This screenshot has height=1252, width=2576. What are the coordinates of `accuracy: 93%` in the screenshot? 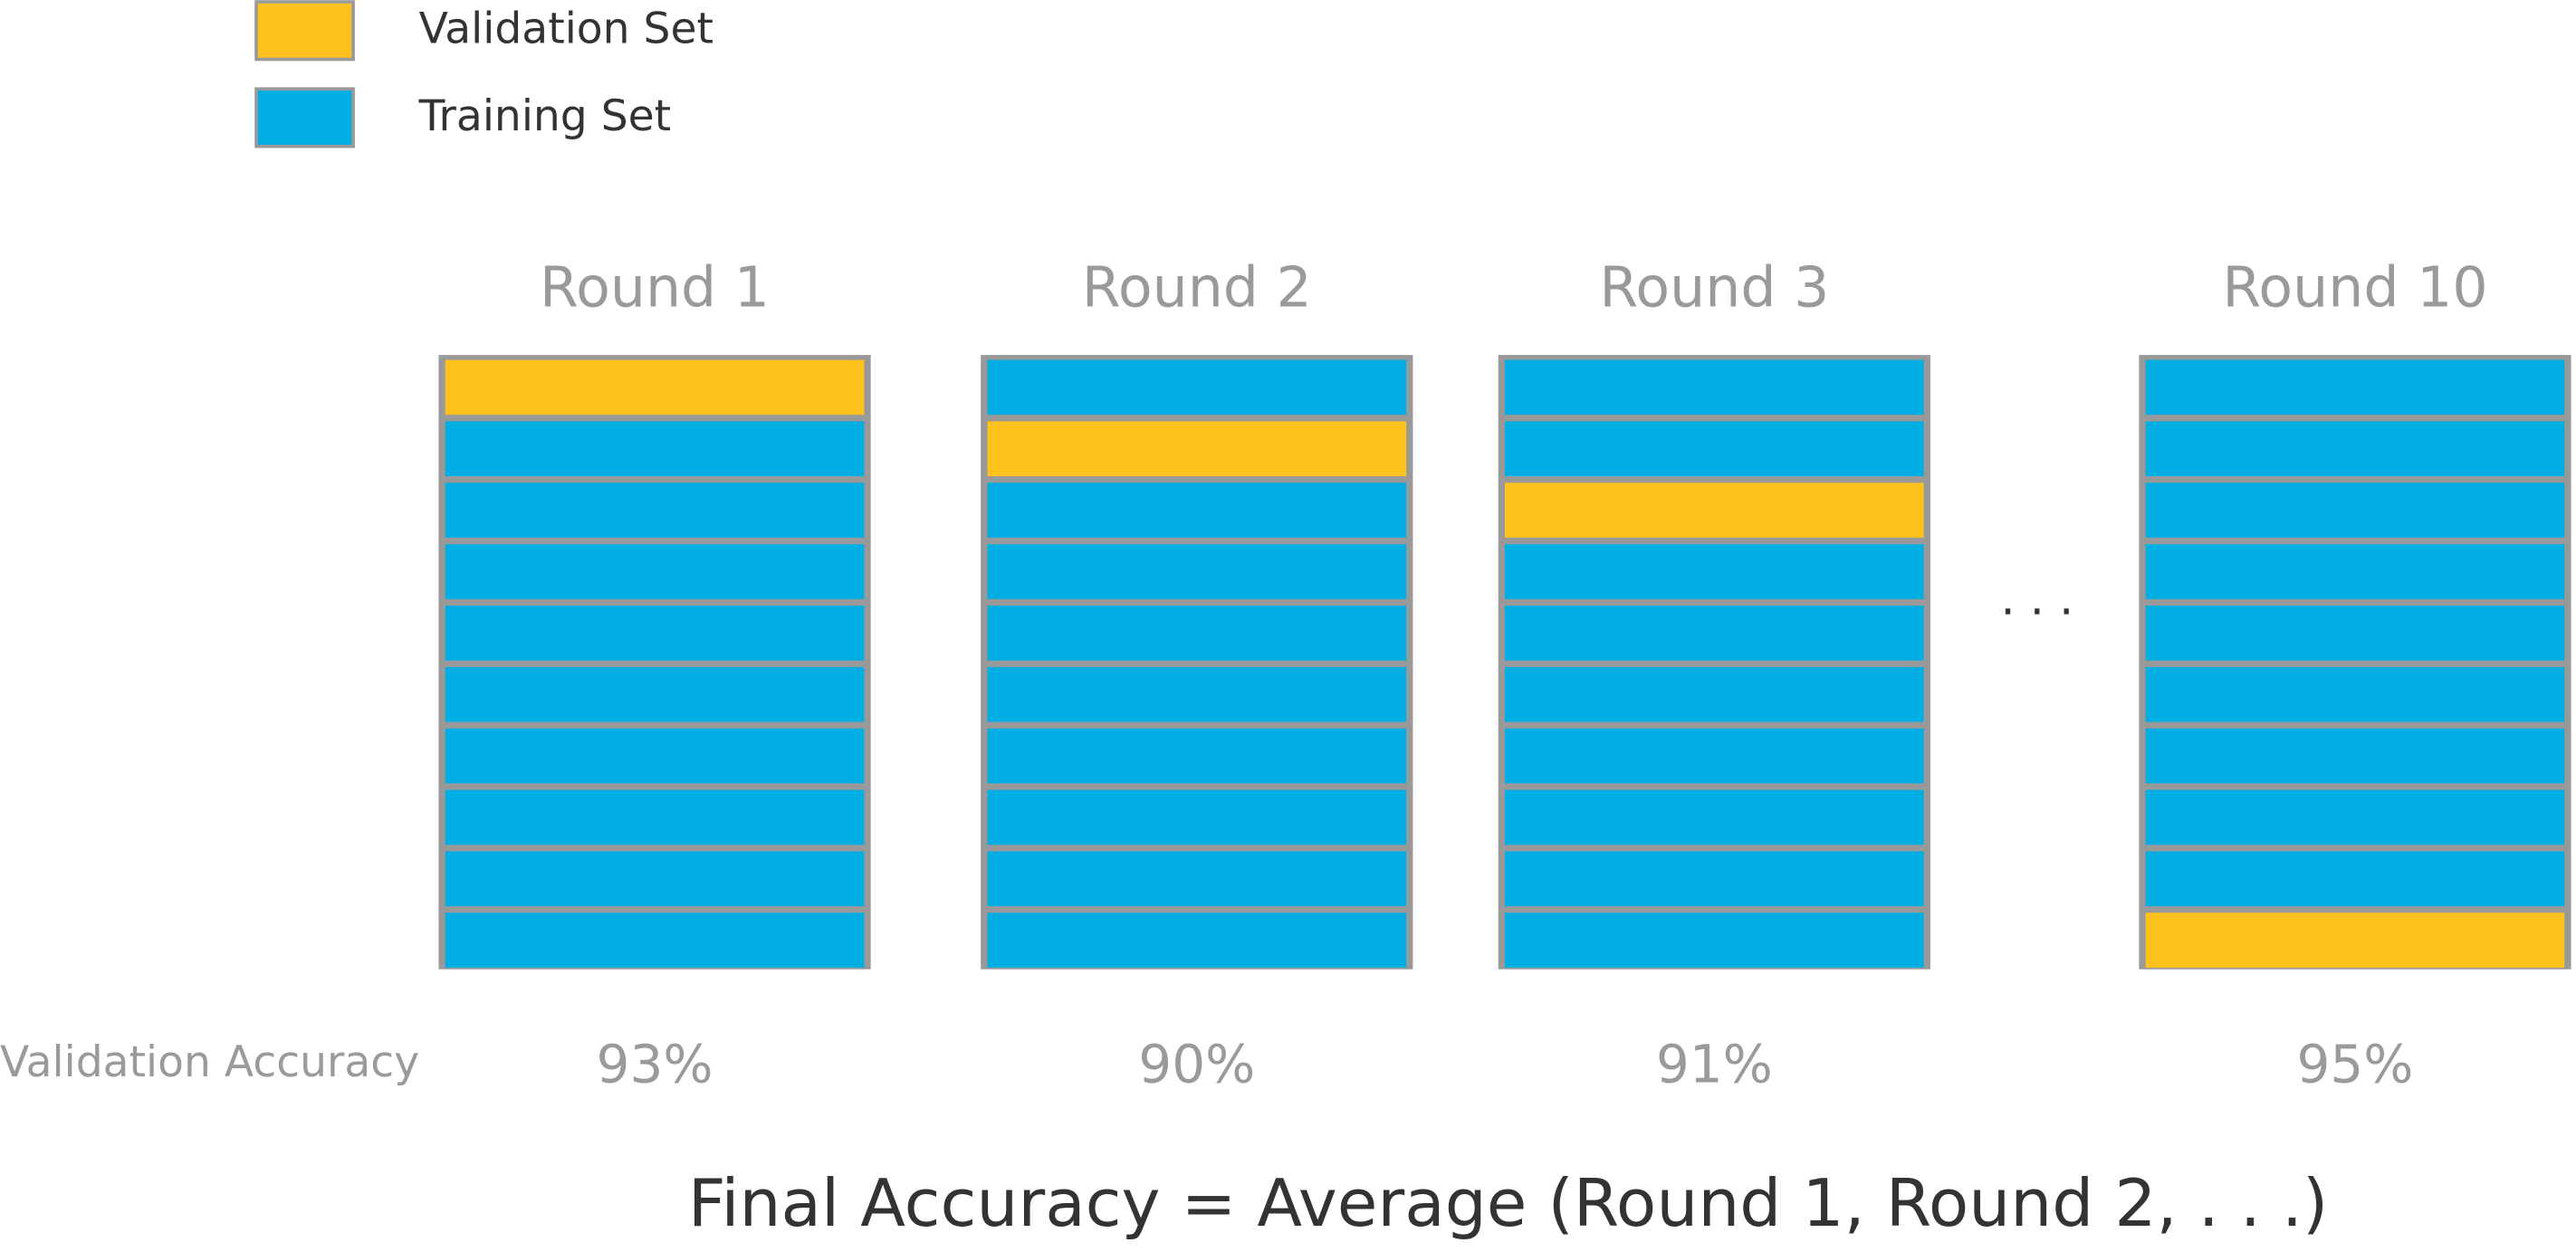 It's located at (655, 1065).